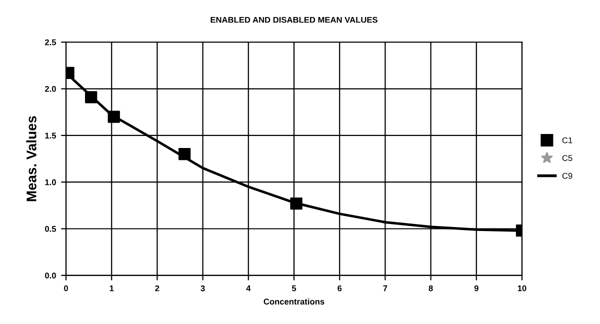 The width and height of the screenshot is (600, 324). I want to click on y-tick-label: 2.0, so click(50, 89).